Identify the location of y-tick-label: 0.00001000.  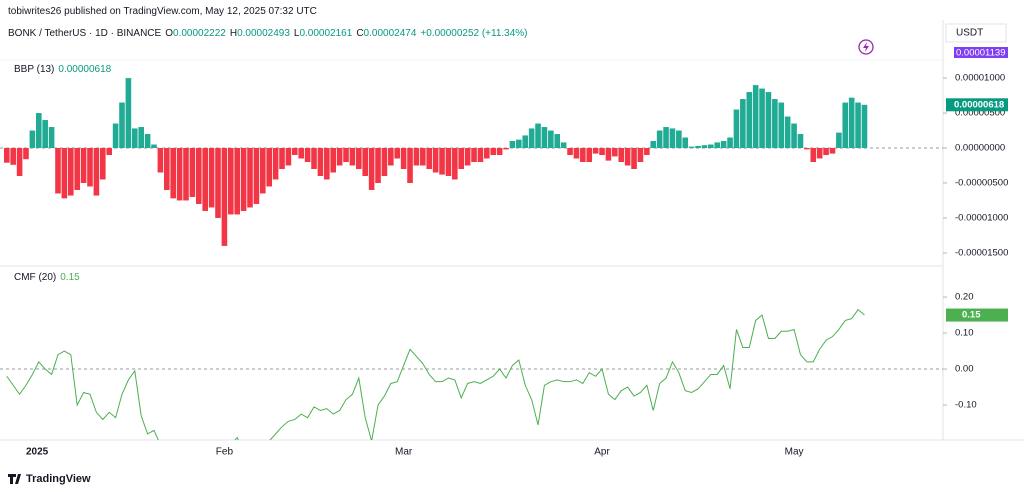
(980, 78).